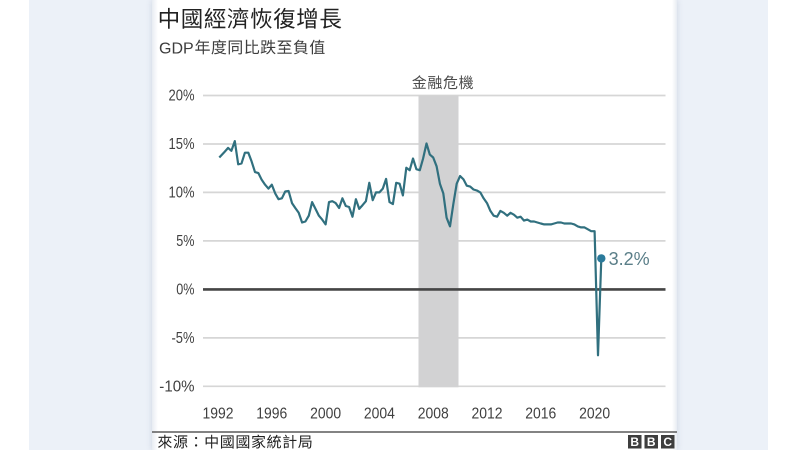 This screenshot has height=450, width=800. I want to click on svg-text: 2000, so click(325, 414).